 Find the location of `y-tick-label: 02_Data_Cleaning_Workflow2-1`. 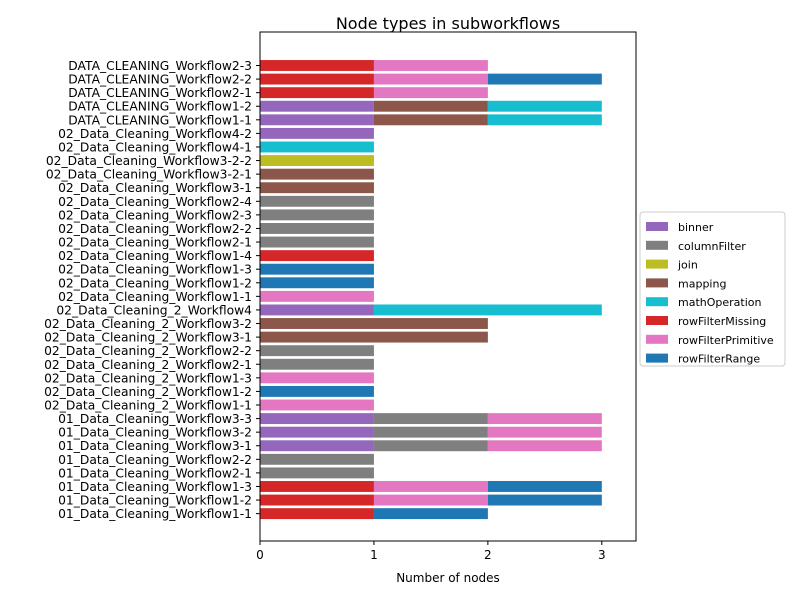

y-tick-label: 02_Data_Cleaning_Workflow2-1 is located at coordinates (155, 243).